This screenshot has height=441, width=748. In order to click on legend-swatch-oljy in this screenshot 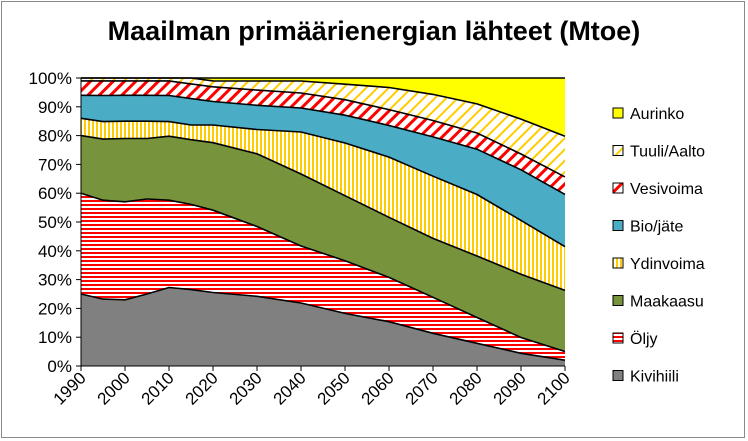, I will do `click(618, 338)`.